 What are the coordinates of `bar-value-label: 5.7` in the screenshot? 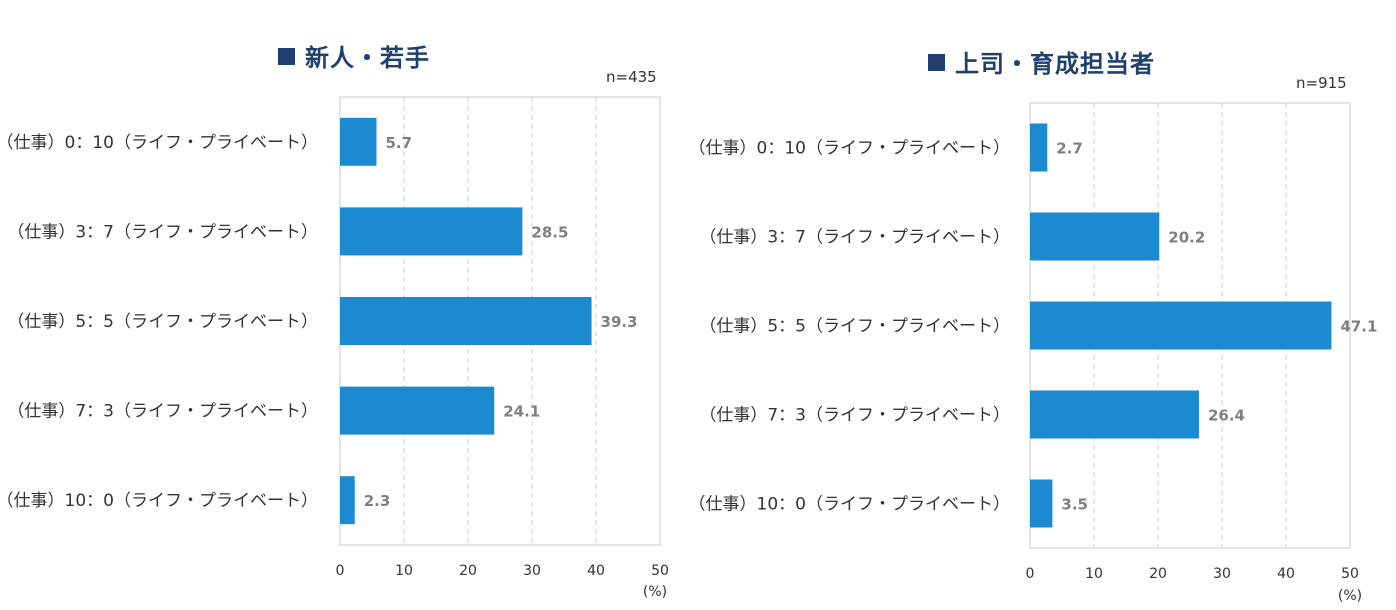 It's located at (398, 143).